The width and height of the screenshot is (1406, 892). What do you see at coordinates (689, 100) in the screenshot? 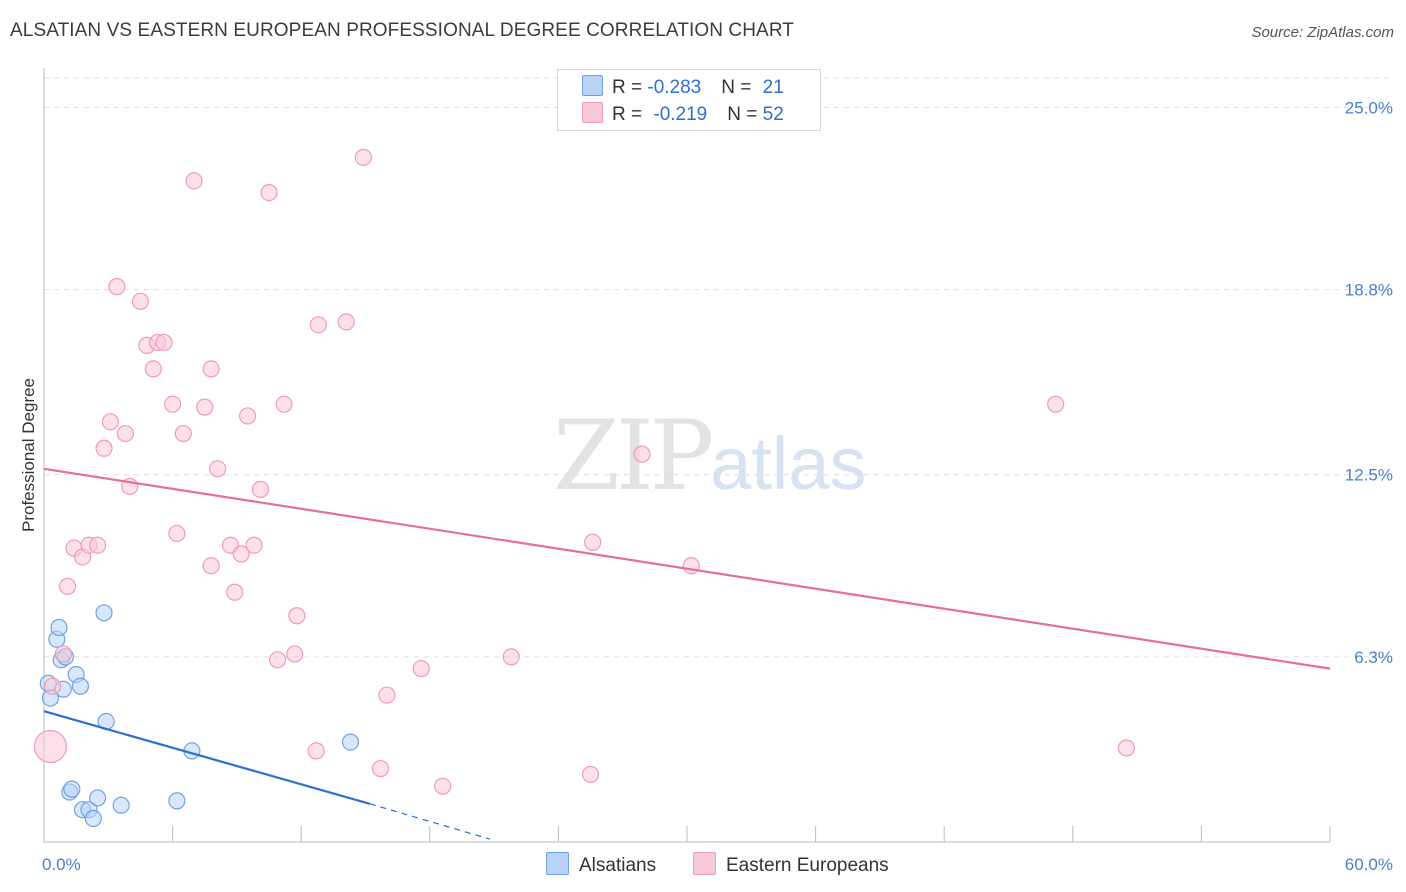
I see `correlation-legend: R = -0.283 N = 21 R = -0.219 N = 52` at bounding box center [689, 100].